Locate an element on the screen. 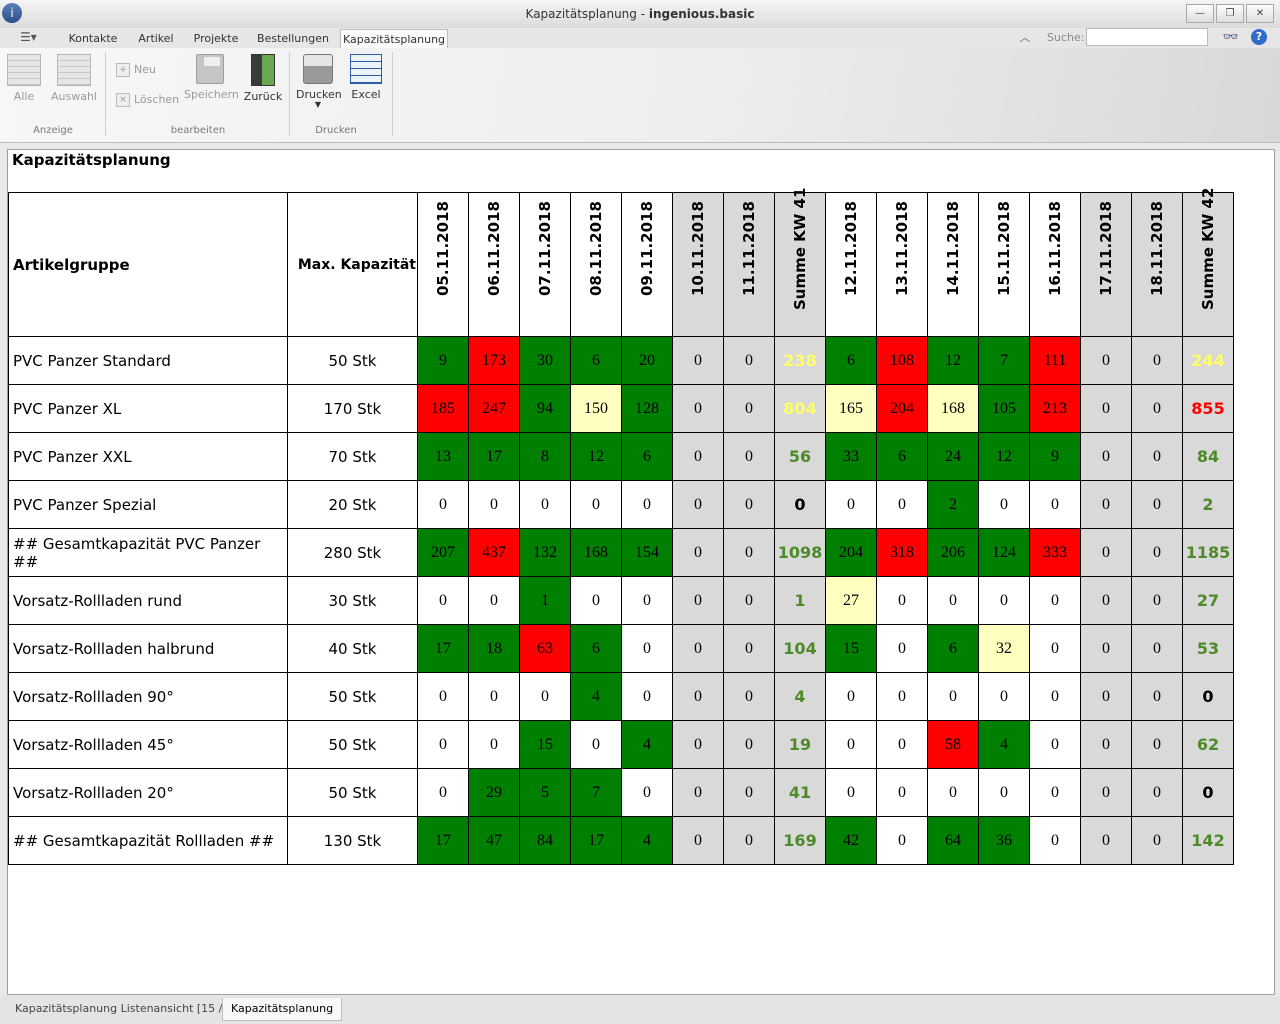  excel-button: Excel is located at coordinates (366, 77).